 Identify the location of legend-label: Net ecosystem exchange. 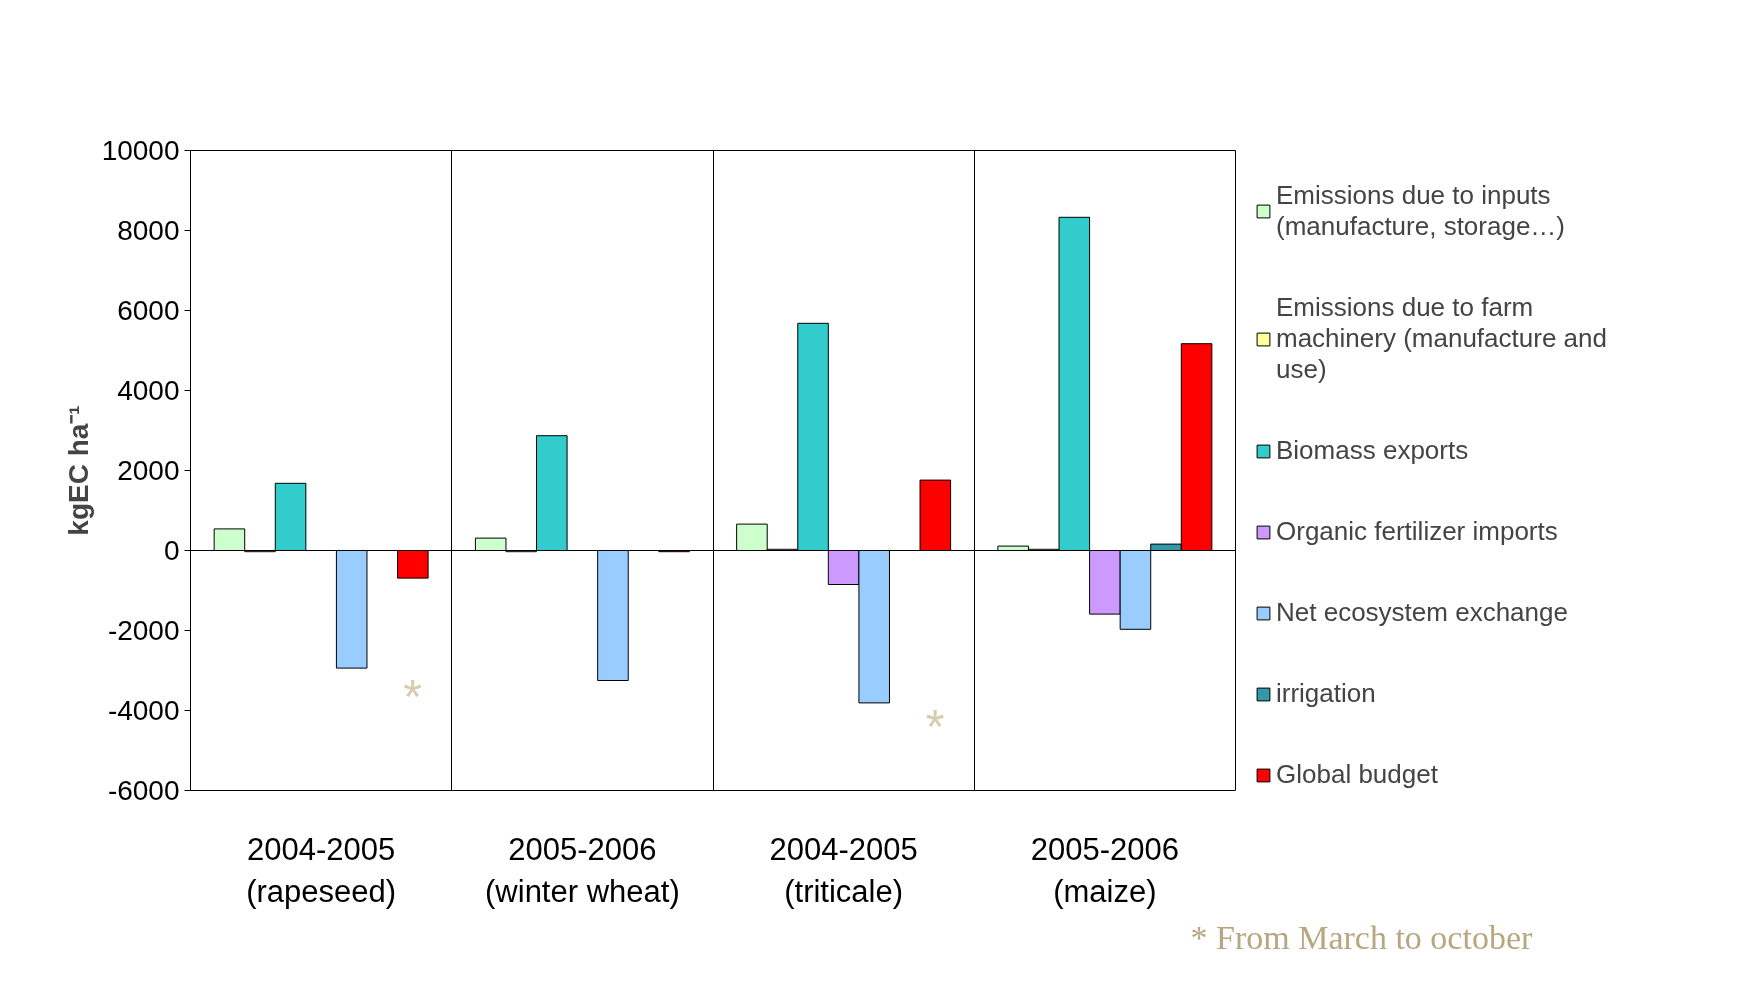
(1422, 612).